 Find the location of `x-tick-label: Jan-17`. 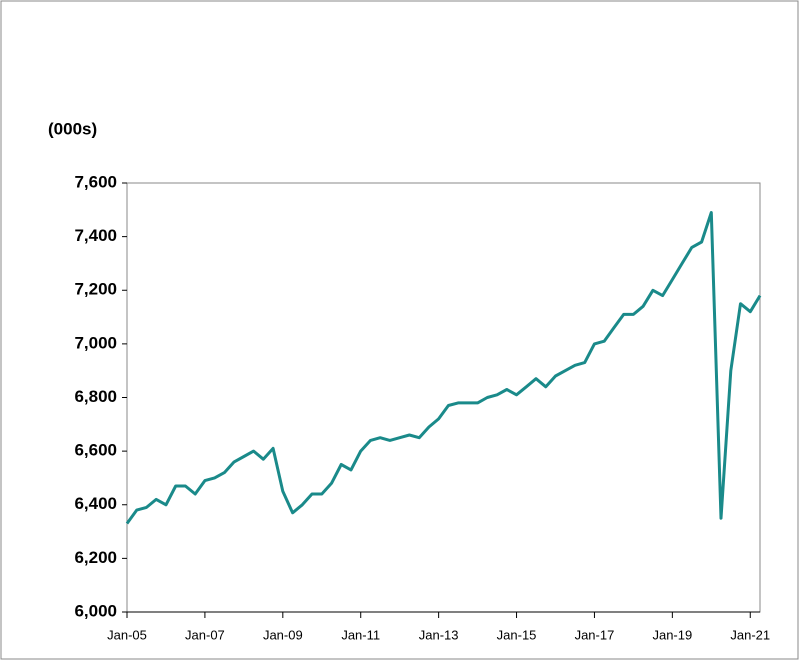

x-tick-label: Jan-17 is located at coordinates (595, 634).